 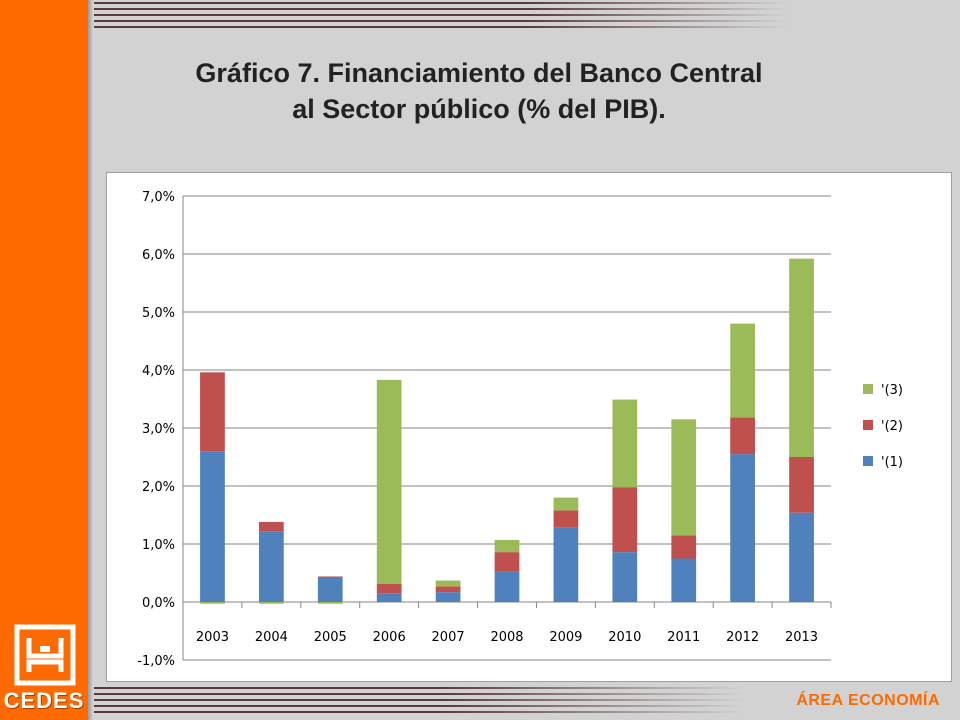 I want to click on x-tick-label: 2012, so click(x=742, y=637).